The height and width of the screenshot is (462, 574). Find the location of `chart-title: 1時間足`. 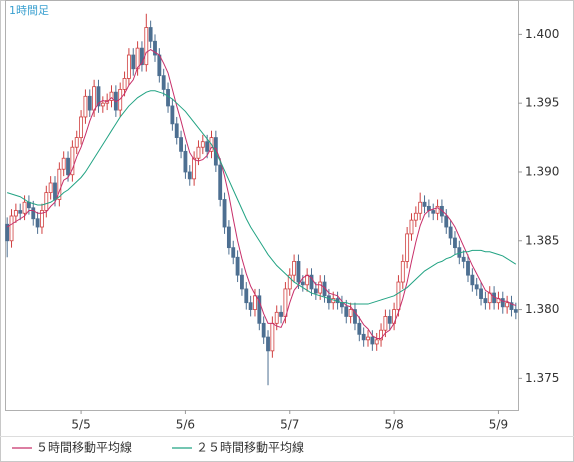

chart-title: 1時間足 is located at coordinates (29, 10).